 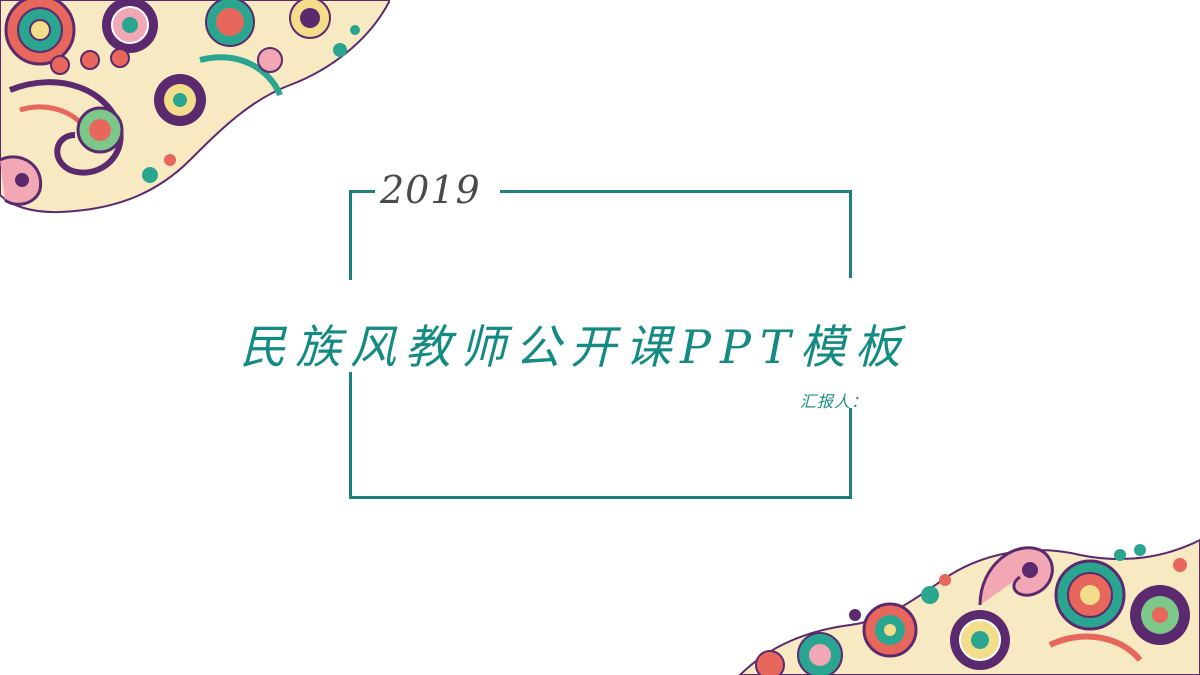 What do you see at coordinates (969, 606) in the screenshot?
I see `floral-ornament-bottom-right` at bounding box center [969, 606].